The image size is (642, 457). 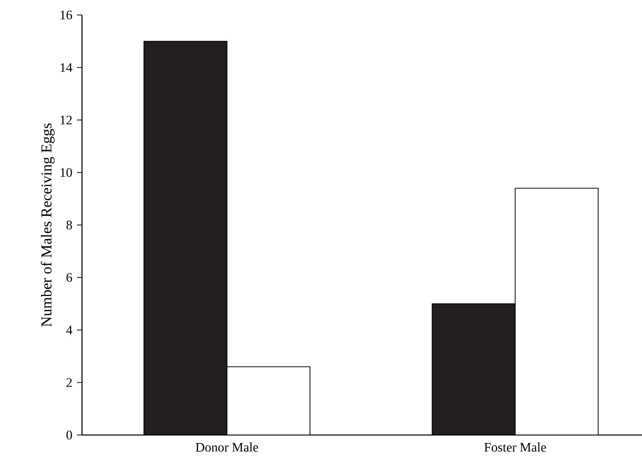 I want to click on y-tick-label: 2, so click(x=69, y=382).